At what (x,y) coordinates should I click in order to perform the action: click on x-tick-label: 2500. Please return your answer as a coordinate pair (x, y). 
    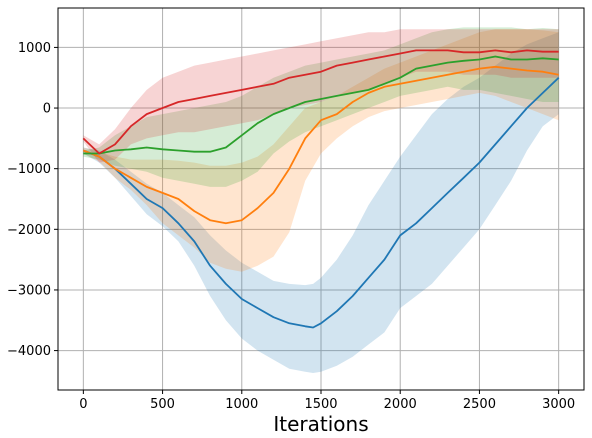
    Looking at the image, I should click on (479, 404).